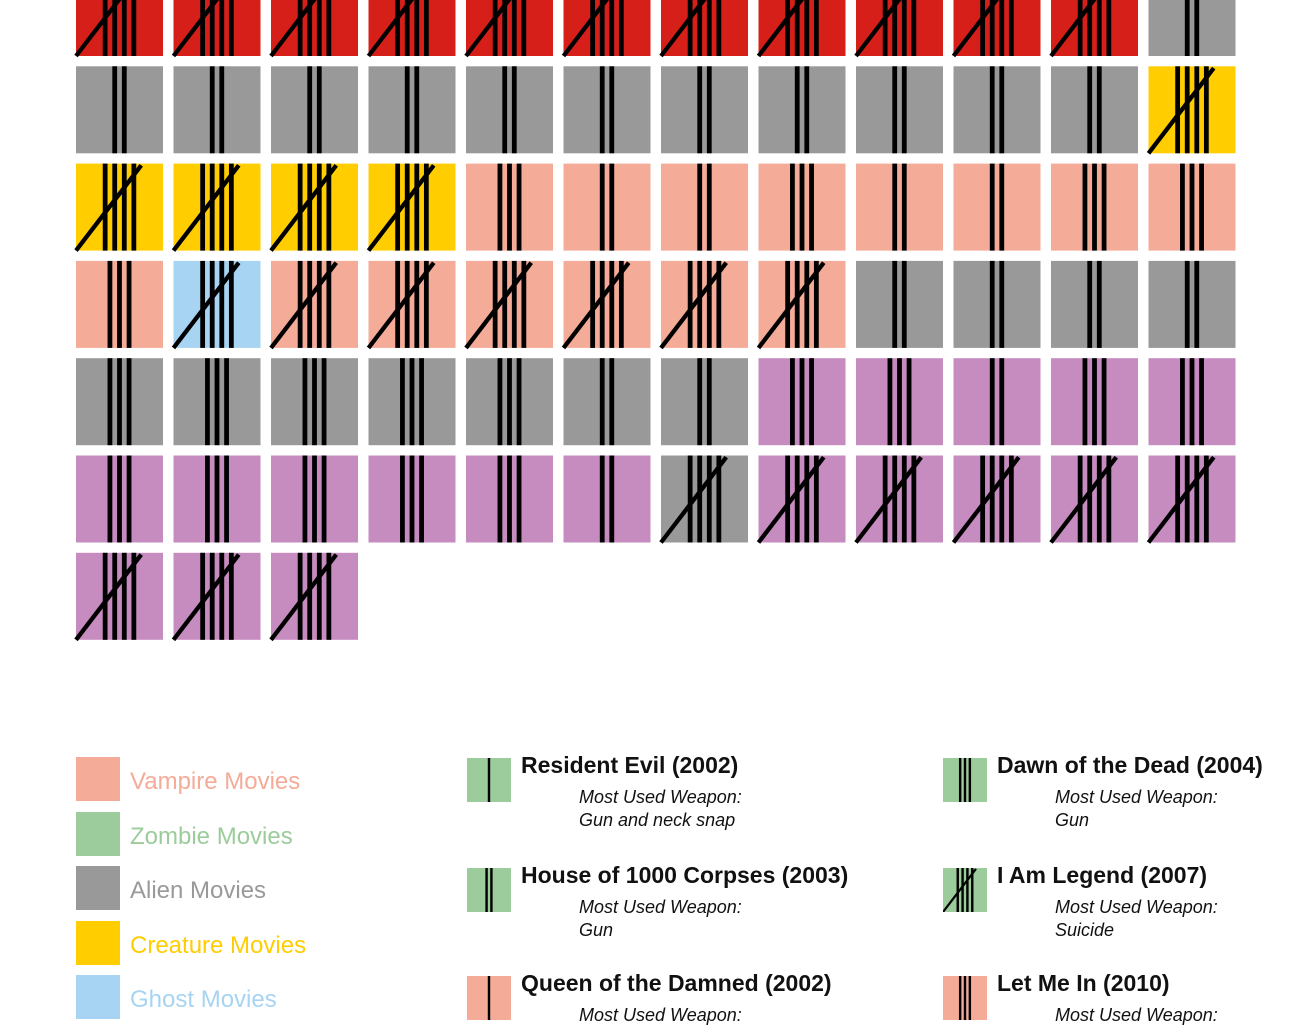 Image resolution: width=1311 pixels, height=1030 pixels. I want to click on legend-label-zombie: Zombie Movies, so click(211, 836).